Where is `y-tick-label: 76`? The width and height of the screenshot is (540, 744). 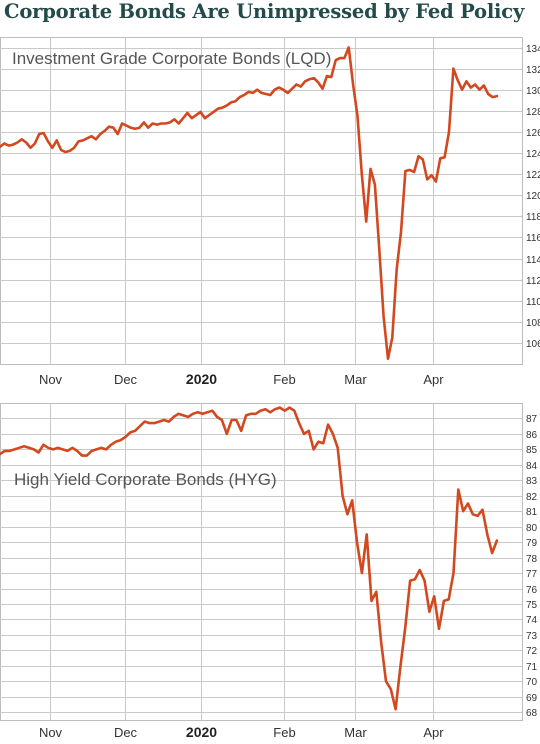 y-tick-label: 76 is located at coordinates (532, 590).